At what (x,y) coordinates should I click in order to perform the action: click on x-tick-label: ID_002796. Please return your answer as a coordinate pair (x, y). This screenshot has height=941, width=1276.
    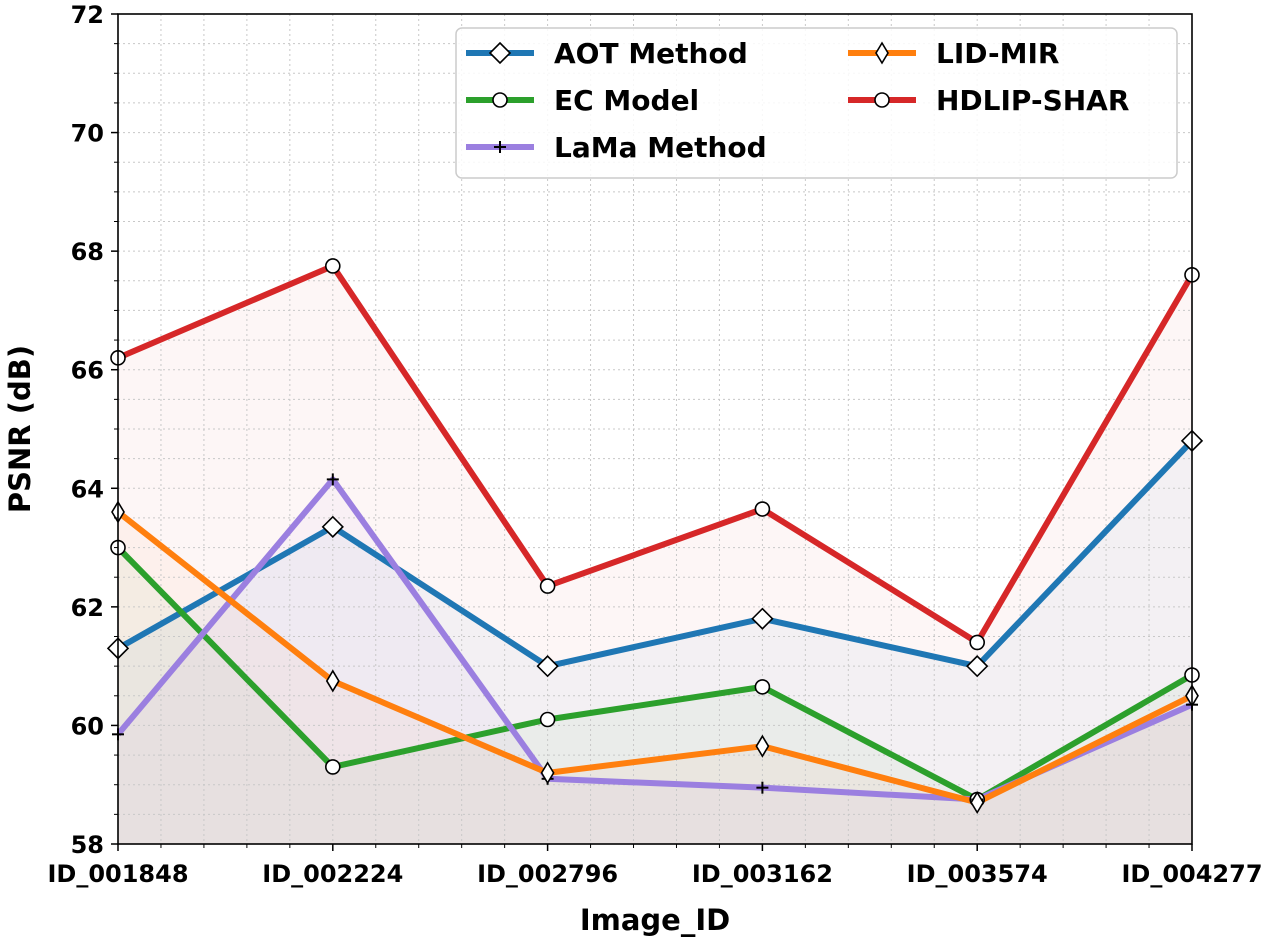
    Looking at the image, I should click on (547, 874).